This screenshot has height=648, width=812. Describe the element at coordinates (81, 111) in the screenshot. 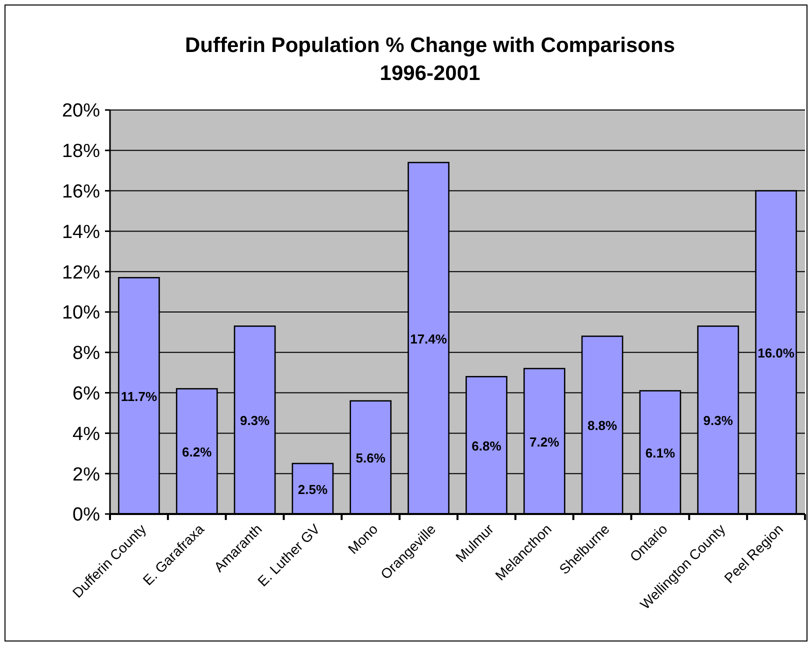

I see `y-tick-label: 20%` at that location.